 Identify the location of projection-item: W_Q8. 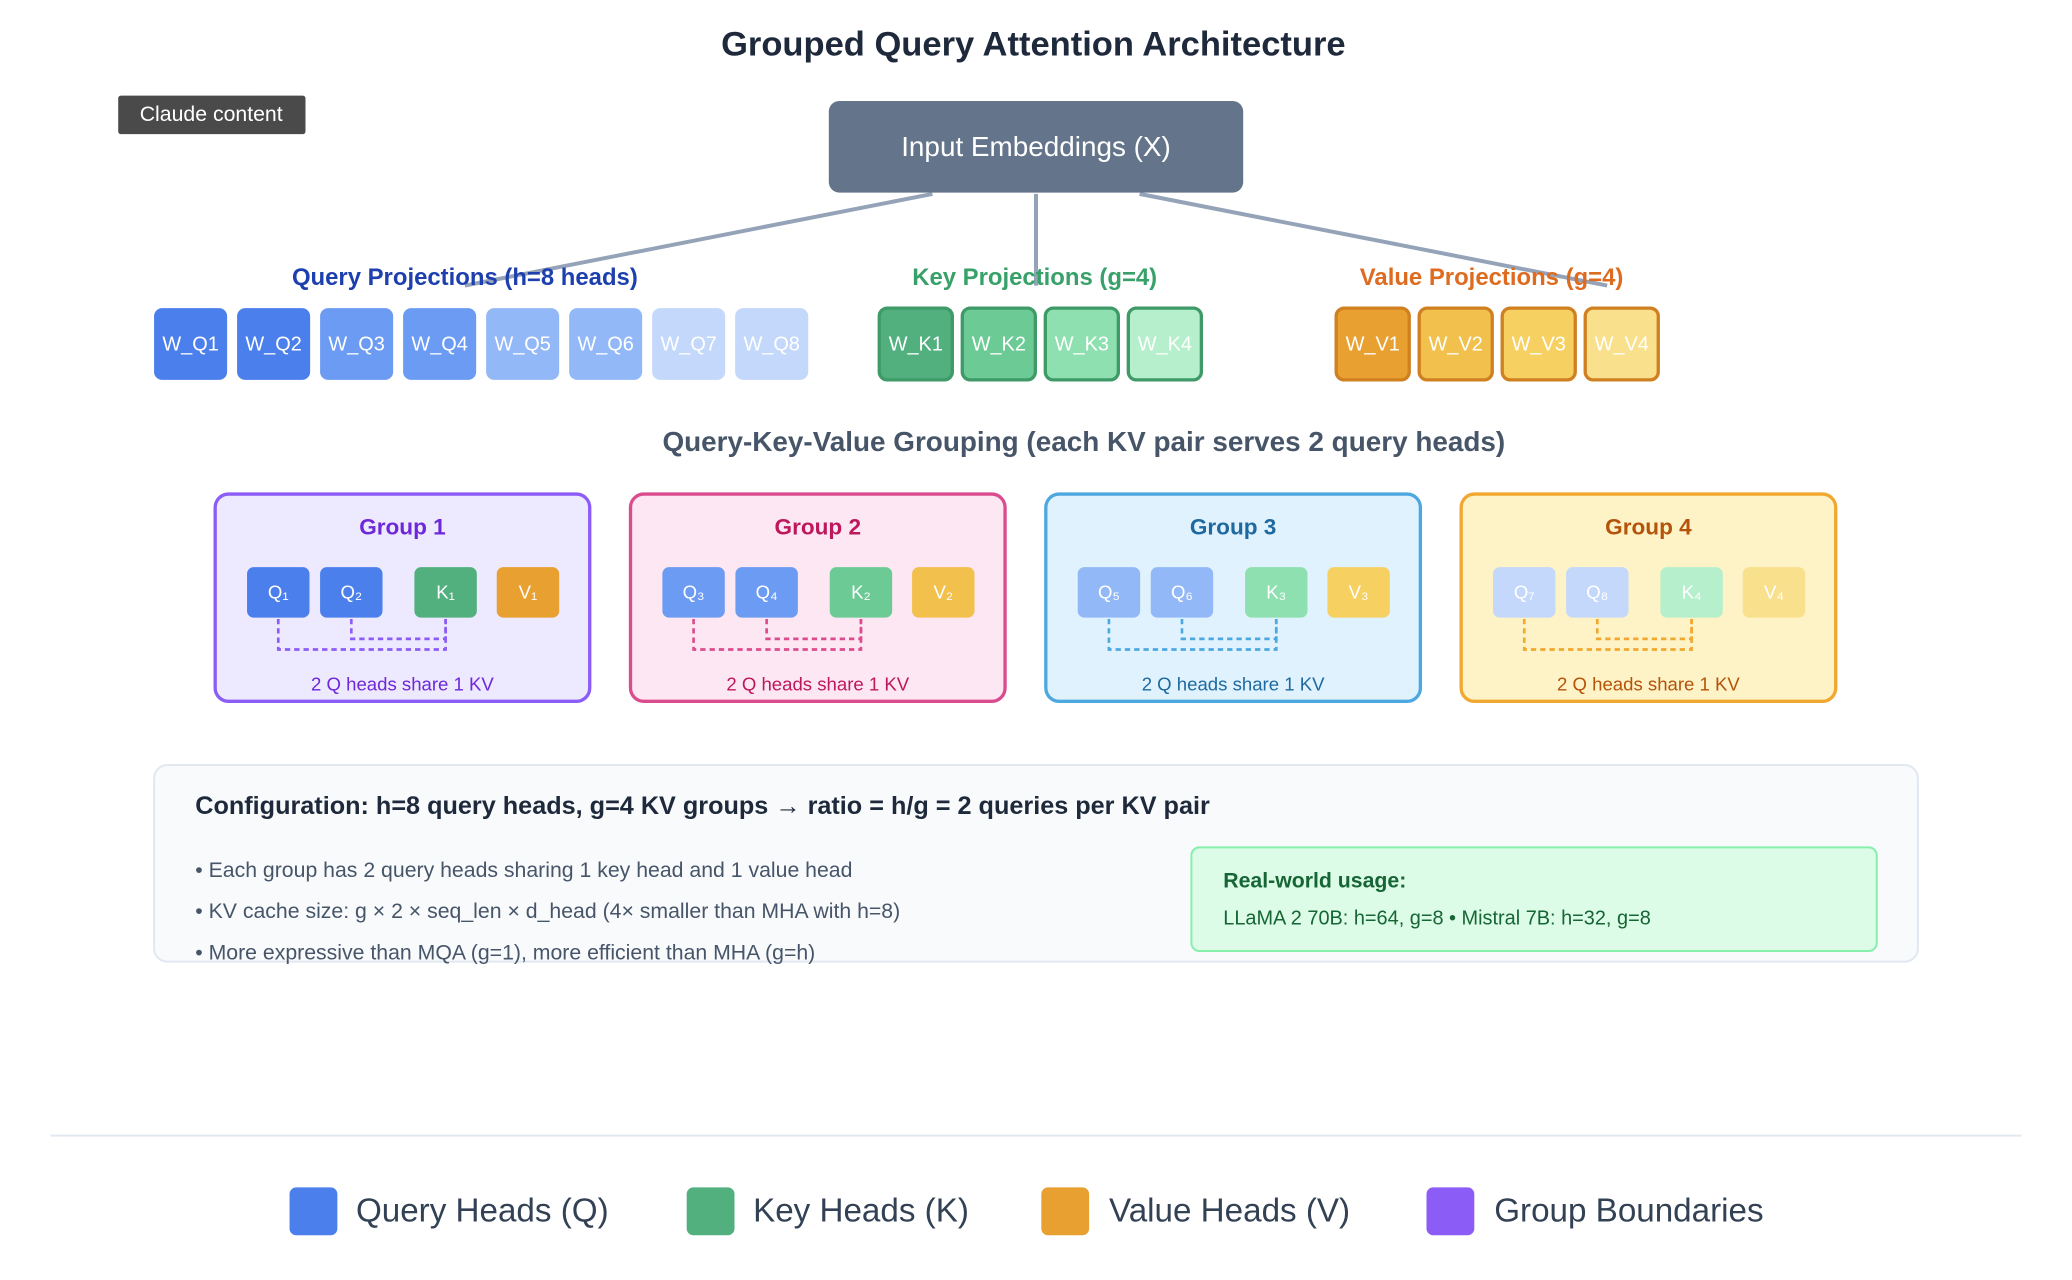
(771, 345).